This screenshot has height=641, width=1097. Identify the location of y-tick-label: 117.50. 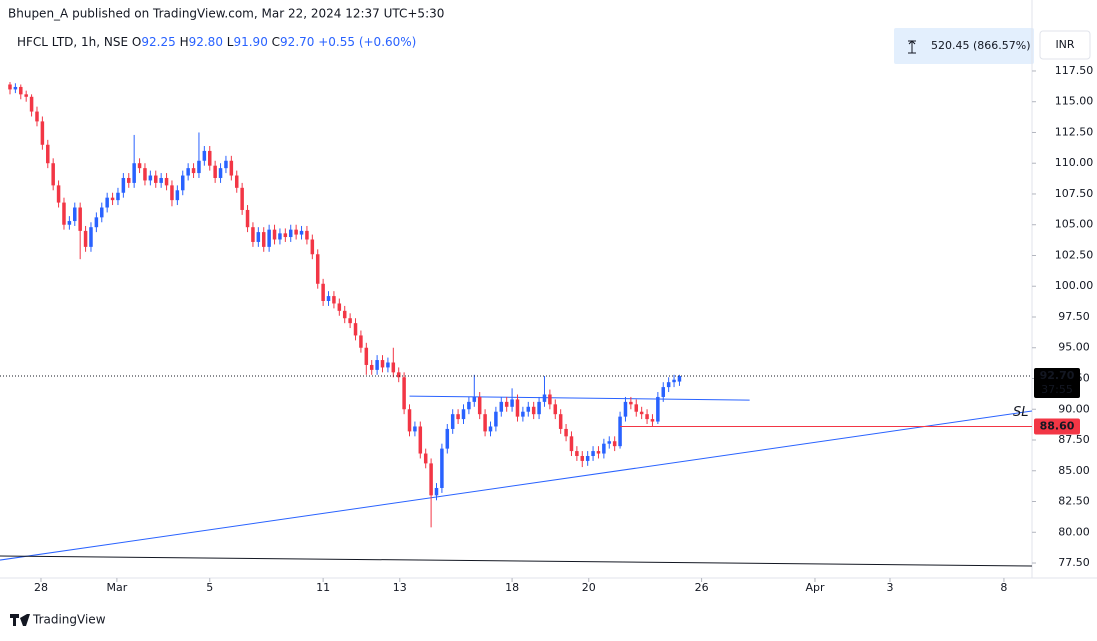
(1074, 70).